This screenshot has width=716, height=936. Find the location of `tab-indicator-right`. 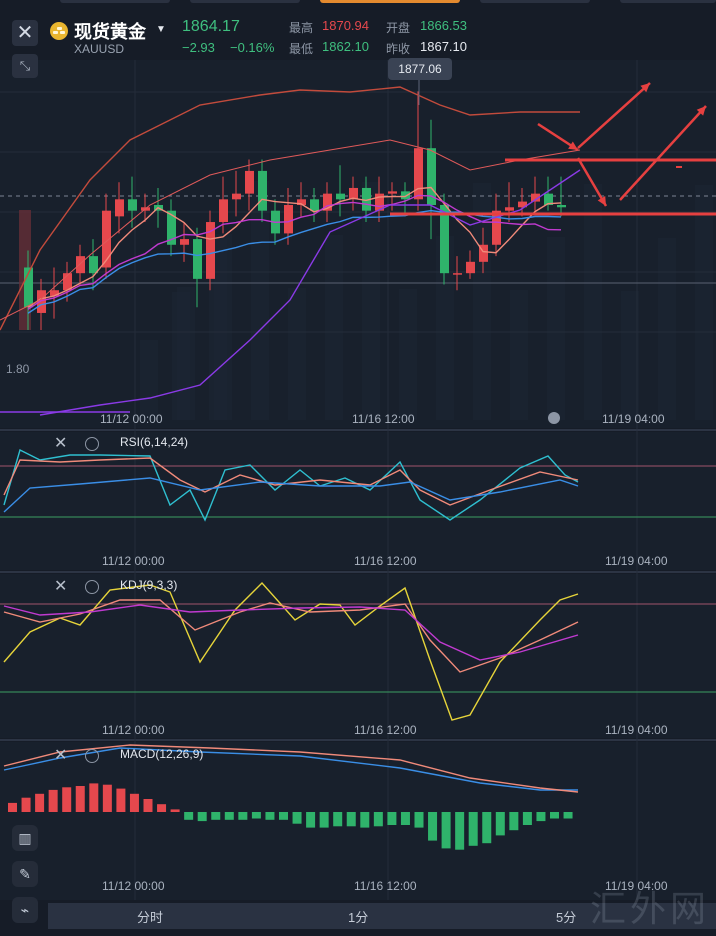

tab-indicator-right is located at coordinates (535, 1).